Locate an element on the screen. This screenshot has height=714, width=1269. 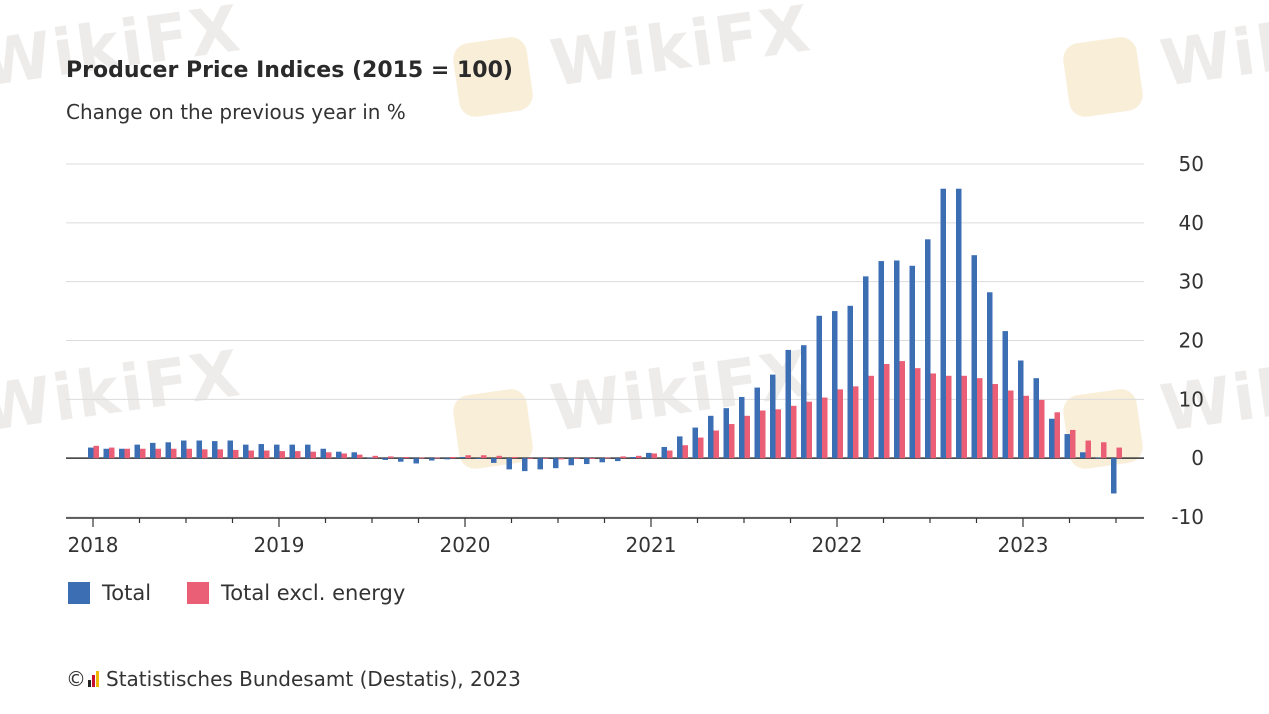
x-tick-label: 2021 is located at coordinates (651, 545).